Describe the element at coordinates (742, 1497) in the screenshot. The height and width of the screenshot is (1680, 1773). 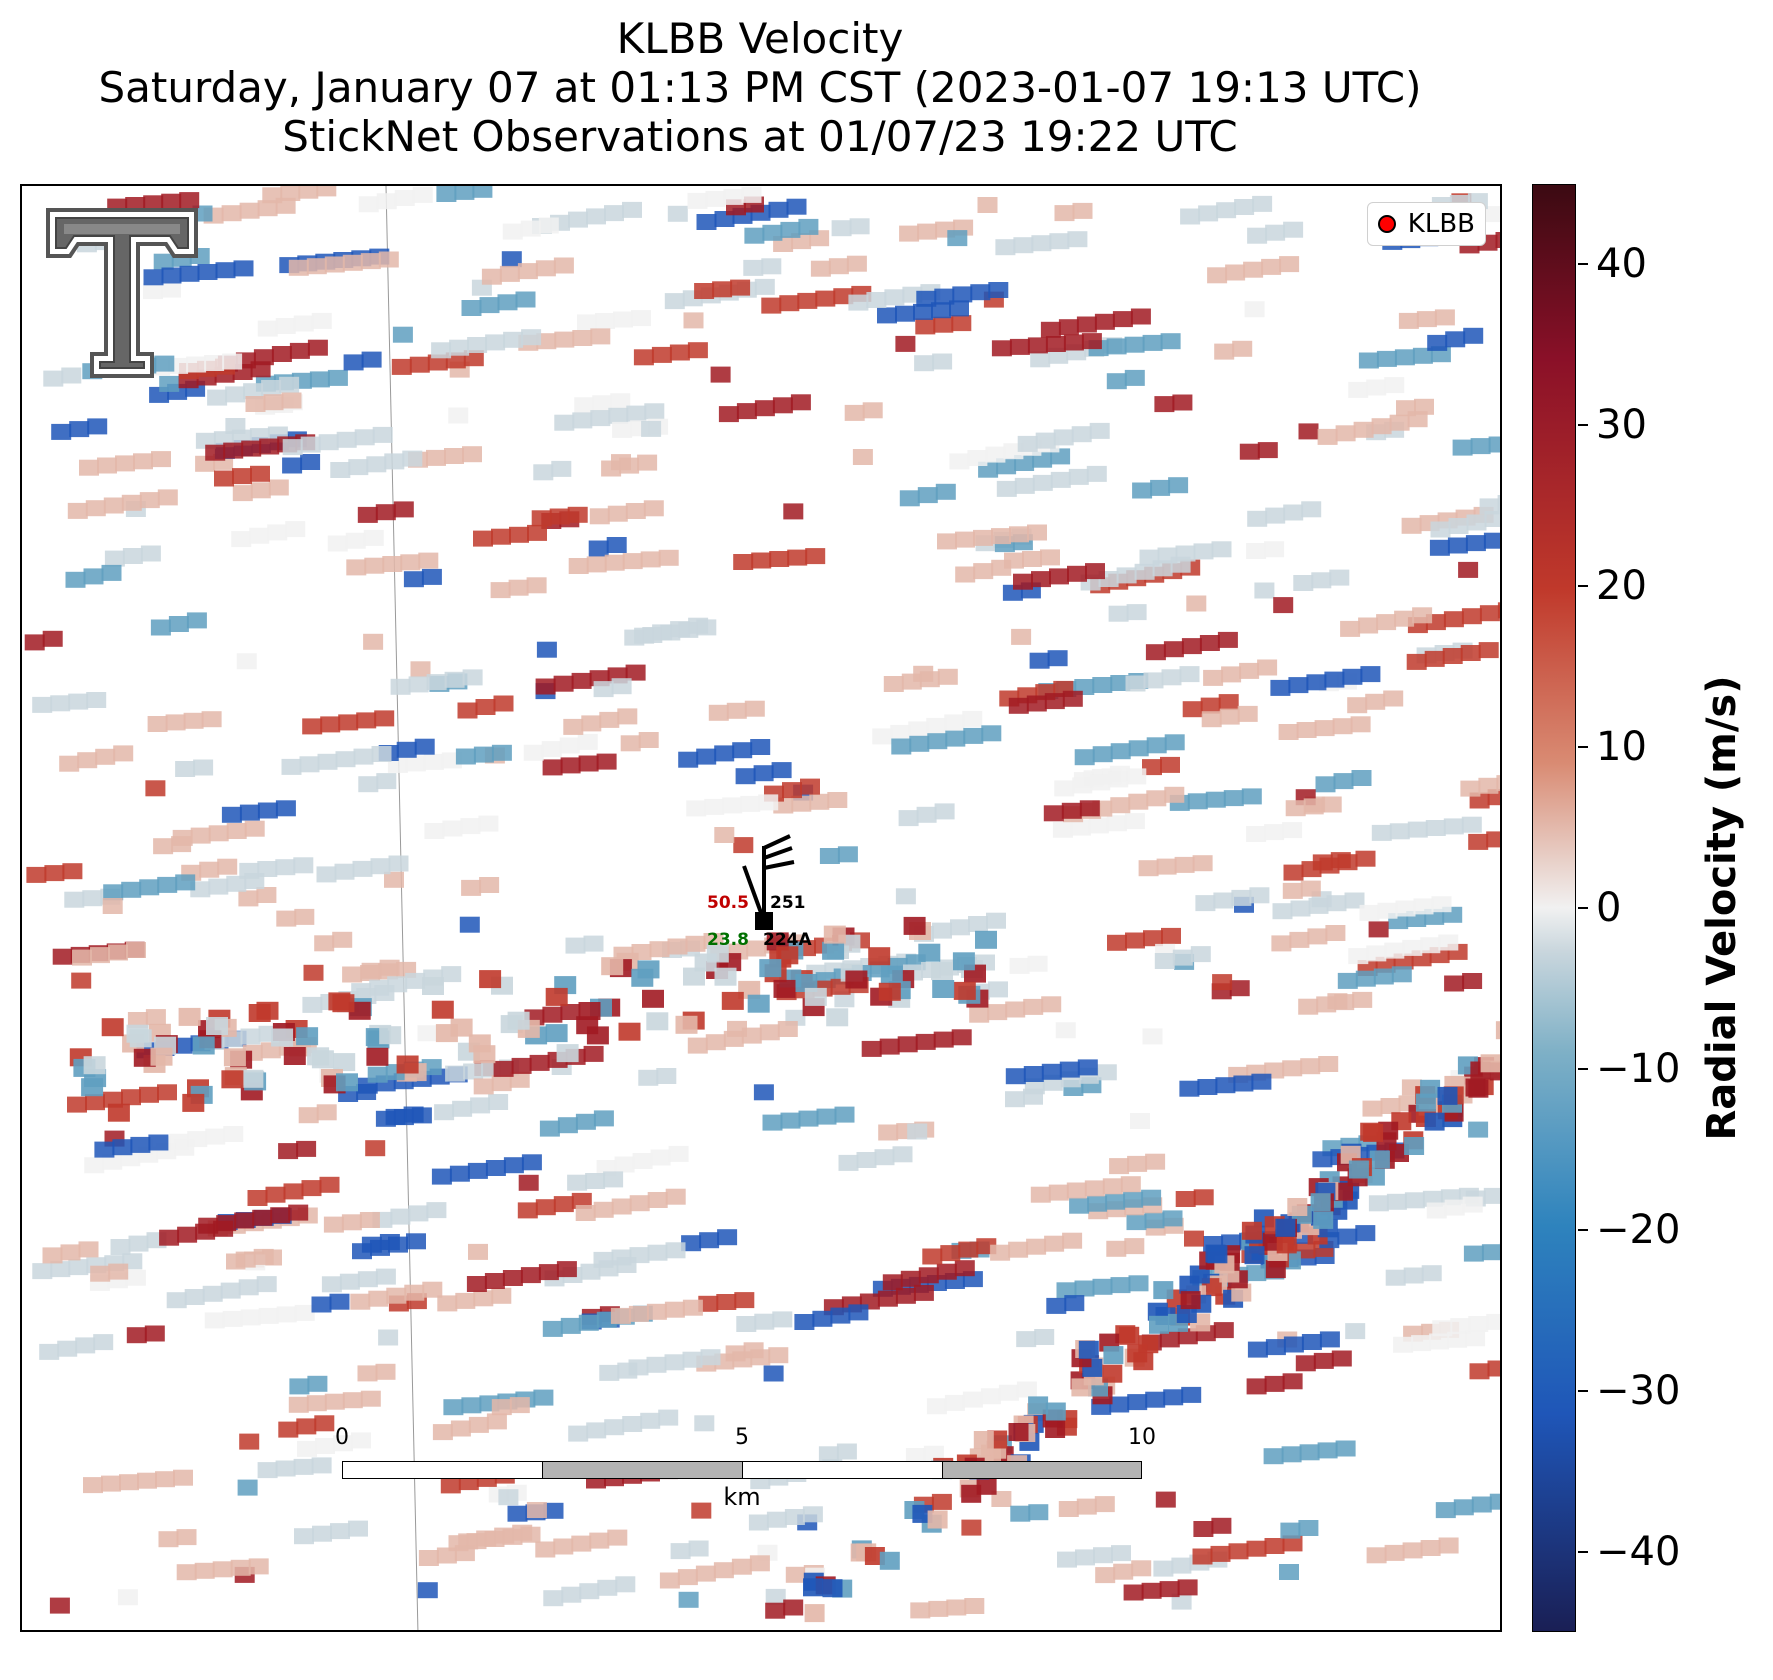
I see `scale-unit: km` at that location.